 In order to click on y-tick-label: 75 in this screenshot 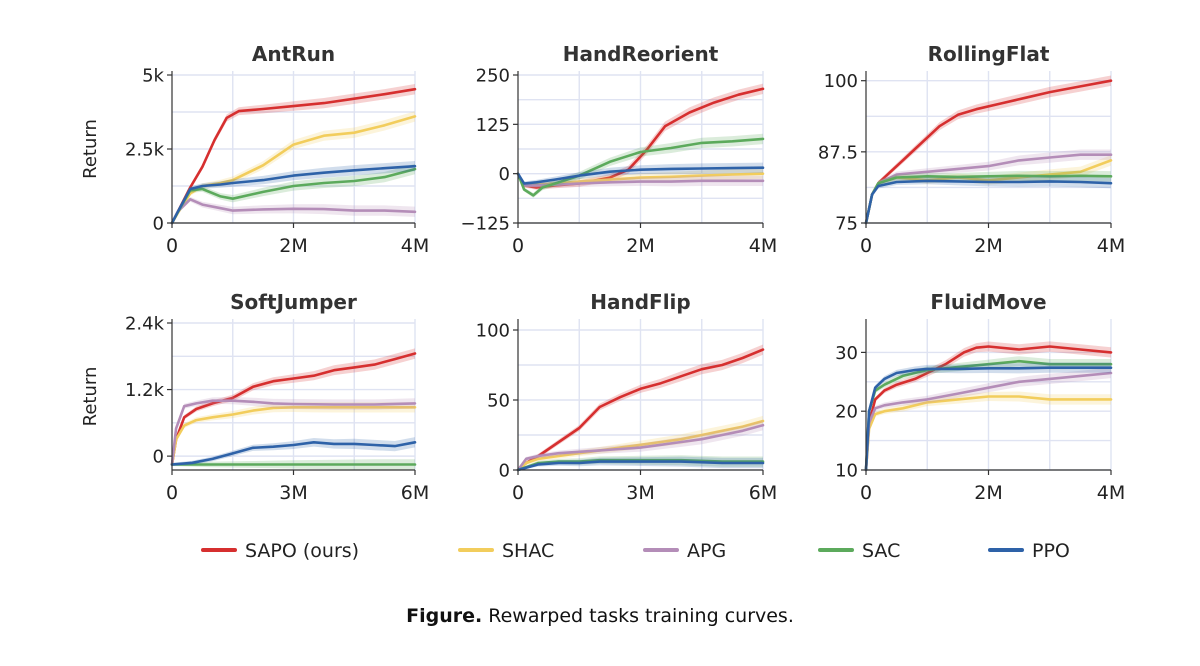, I will do `click(846, 224)`.